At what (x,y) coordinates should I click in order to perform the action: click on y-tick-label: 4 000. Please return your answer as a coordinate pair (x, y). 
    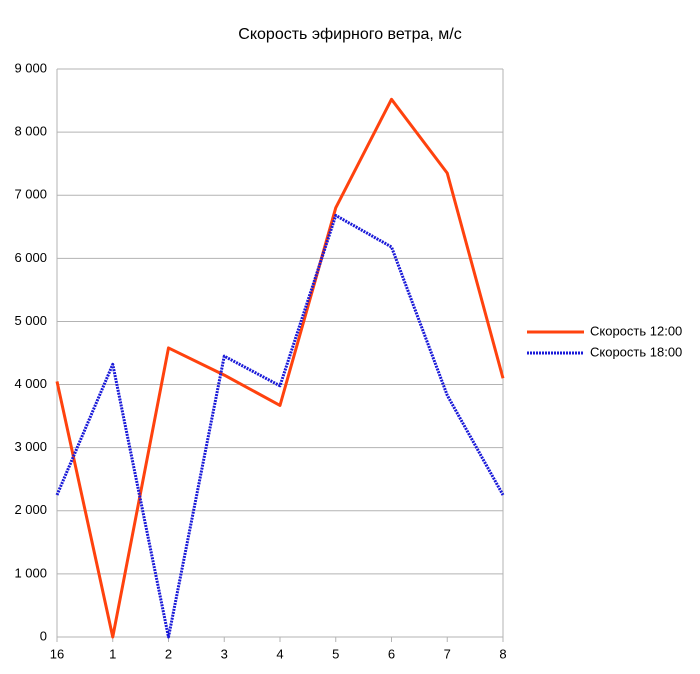
    Looking at the image, I should click on (30, 383).